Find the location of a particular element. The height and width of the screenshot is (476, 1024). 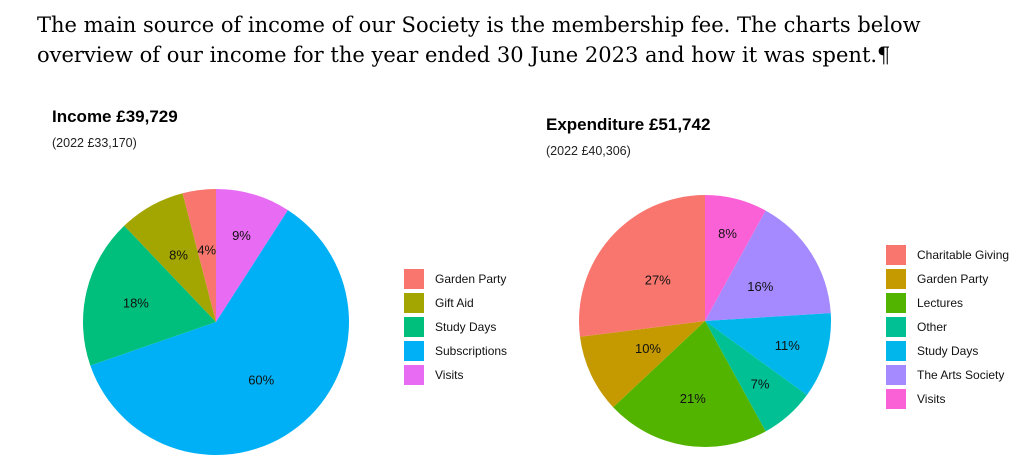

income-legend-label-study-days: Study Days is located at coordinates (466, 327).